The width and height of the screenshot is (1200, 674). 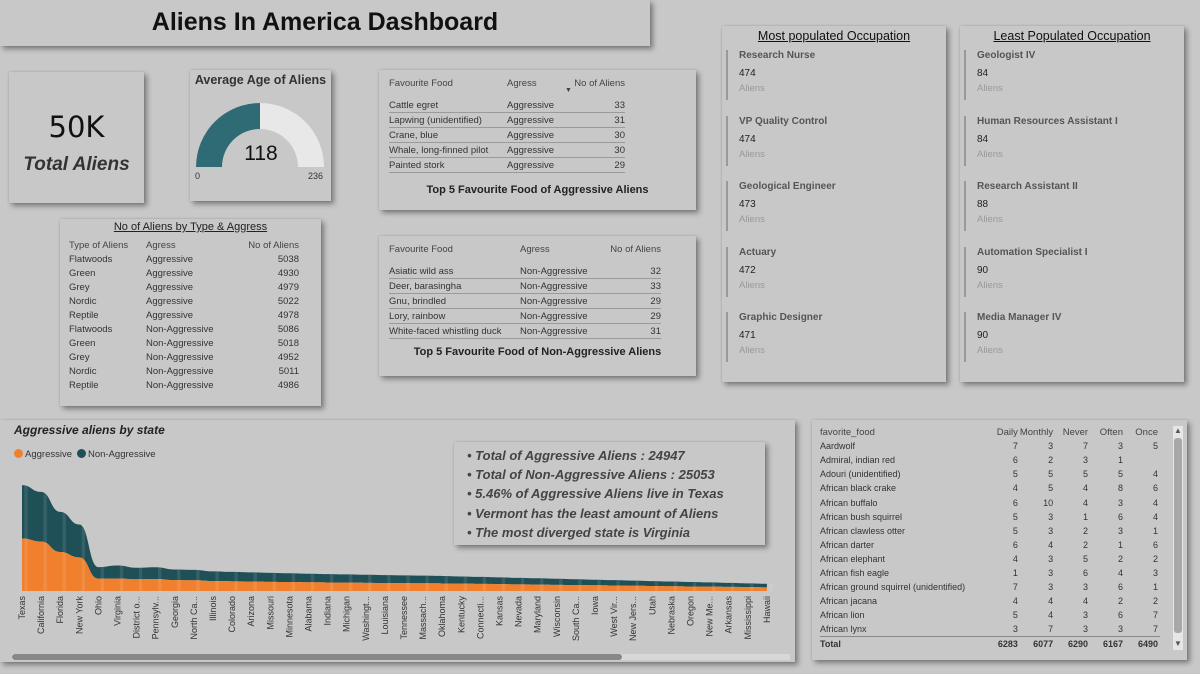 I want to click on col-header: Monthly, so click(x=1036, y=432).